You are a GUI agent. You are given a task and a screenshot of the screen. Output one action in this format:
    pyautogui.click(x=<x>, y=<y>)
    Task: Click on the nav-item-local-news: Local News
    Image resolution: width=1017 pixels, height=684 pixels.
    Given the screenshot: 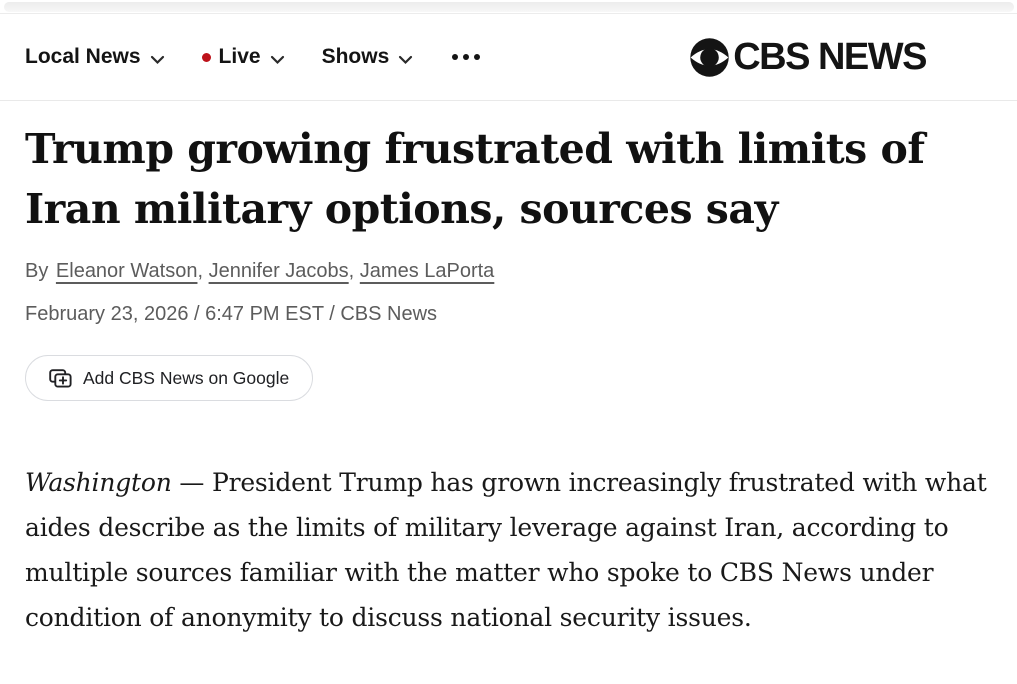 What is the action you would take?
    pyautogui.click(x=95, y=57)
    